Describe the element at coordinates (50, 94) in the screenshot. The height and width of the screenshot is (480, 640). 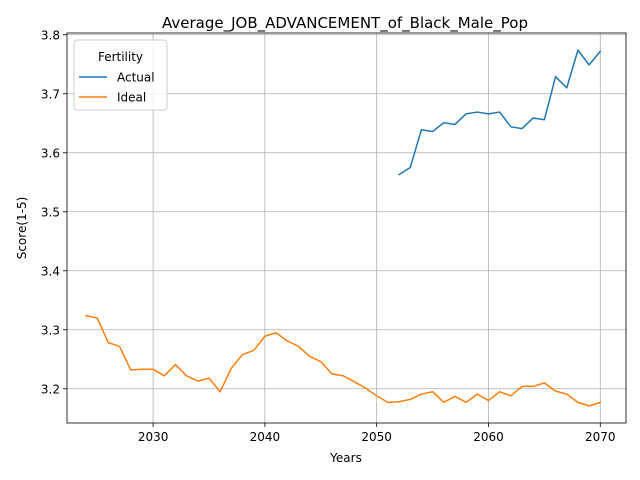
I see `y-tick-label: 3.7` at that location.